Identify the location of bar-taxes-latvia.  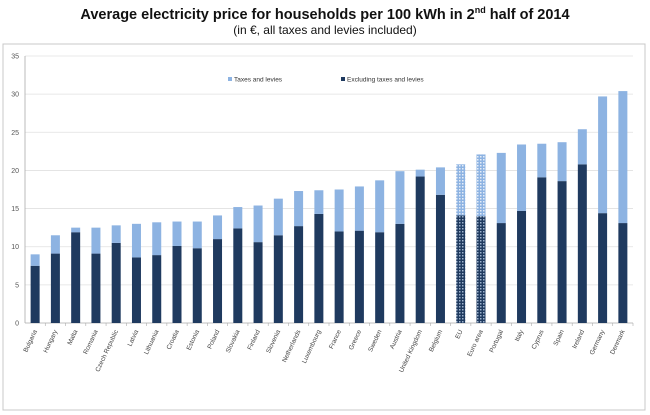
(136, 240).